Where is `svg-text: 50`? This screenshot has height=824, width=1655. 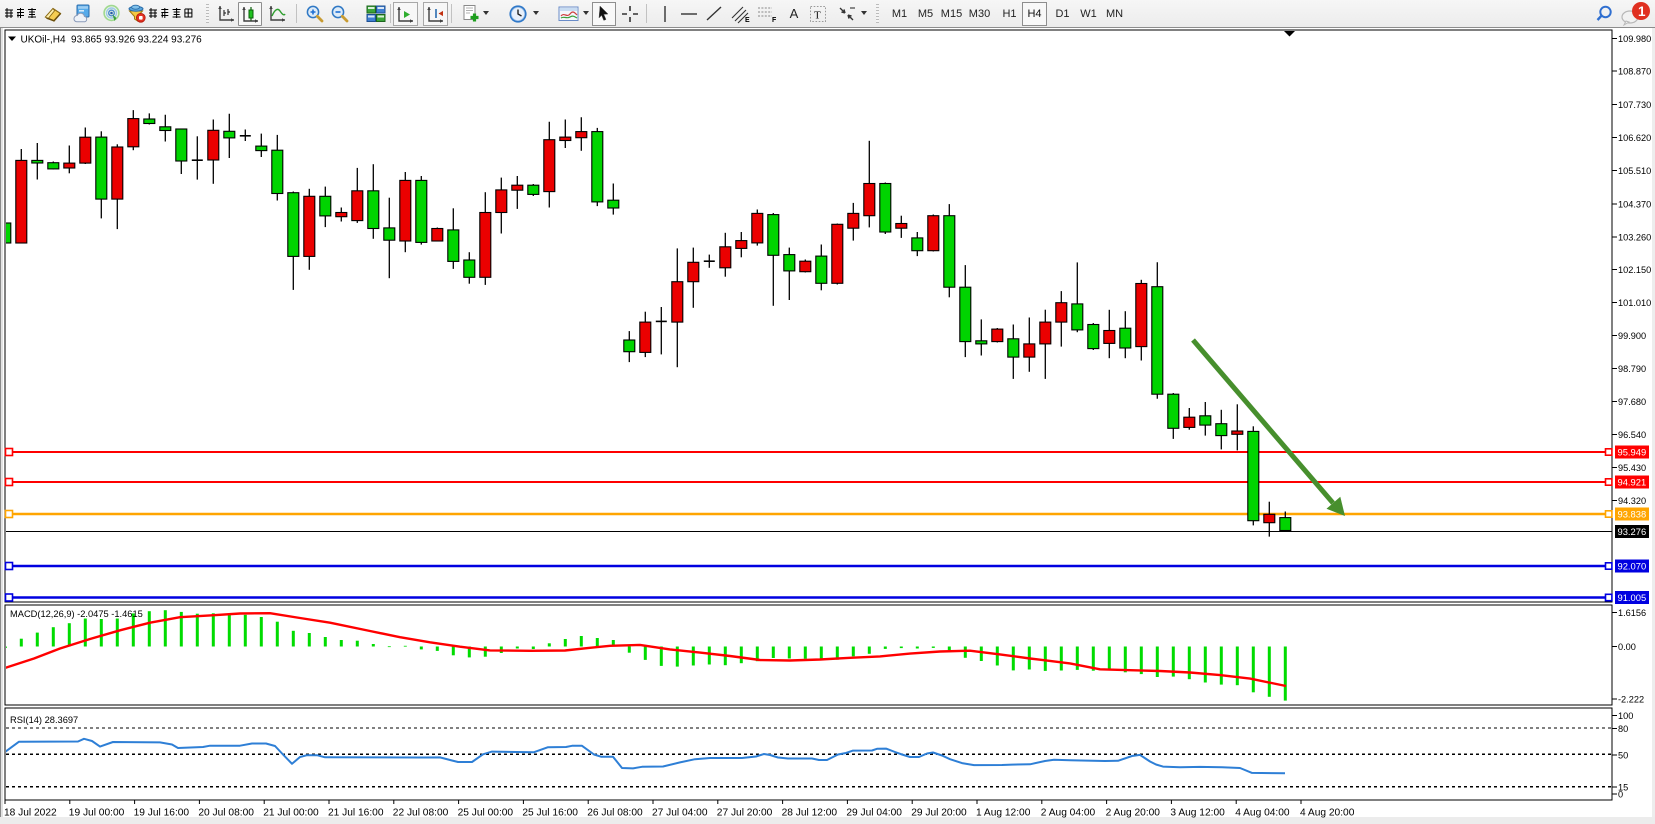 svg-text: 50 is located at coordinates (1623, 755).